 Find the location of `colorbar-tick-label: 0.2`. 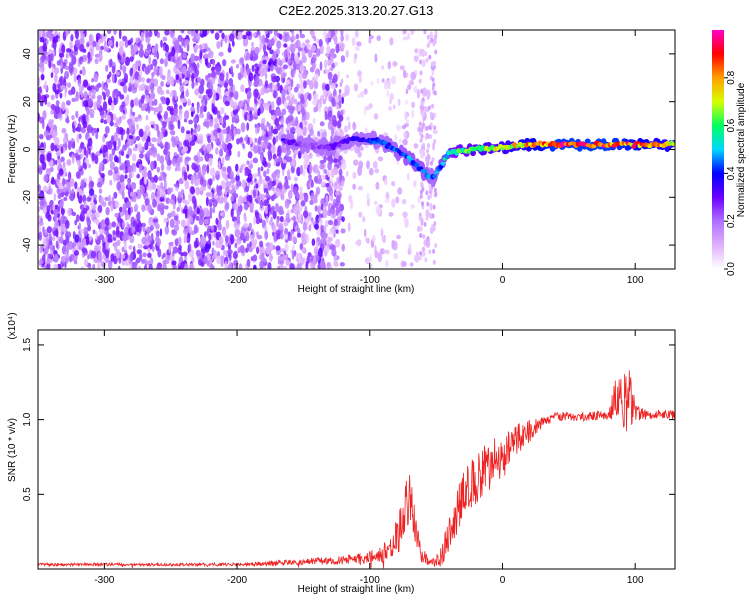

colorbar-tick-label: 0.2 is located at coordinates (731, 221).